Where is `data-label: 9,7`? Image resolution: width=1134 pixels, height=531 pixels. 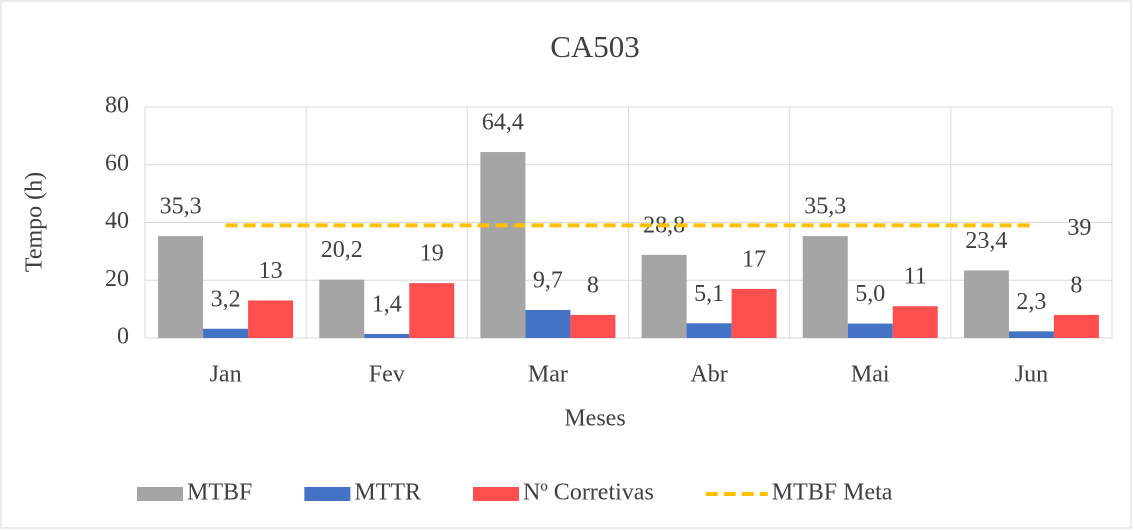
data-label: 9,7 is located at coordinates (548, 280).